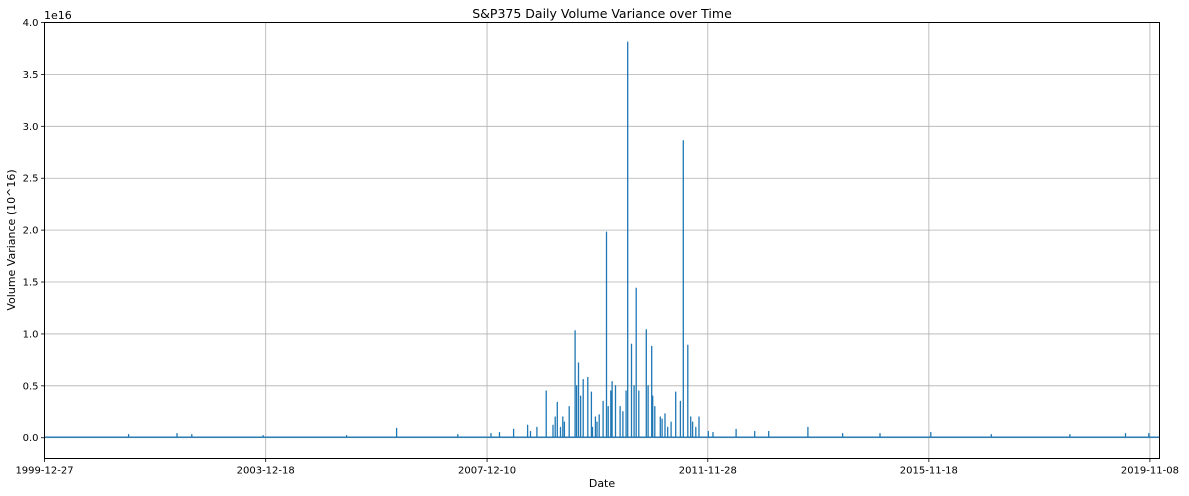  What do you see at coordinates (266, 471) in the screenshot?
I see `x-tick-label: 2003-12-18` at bounding box center [266, 471].